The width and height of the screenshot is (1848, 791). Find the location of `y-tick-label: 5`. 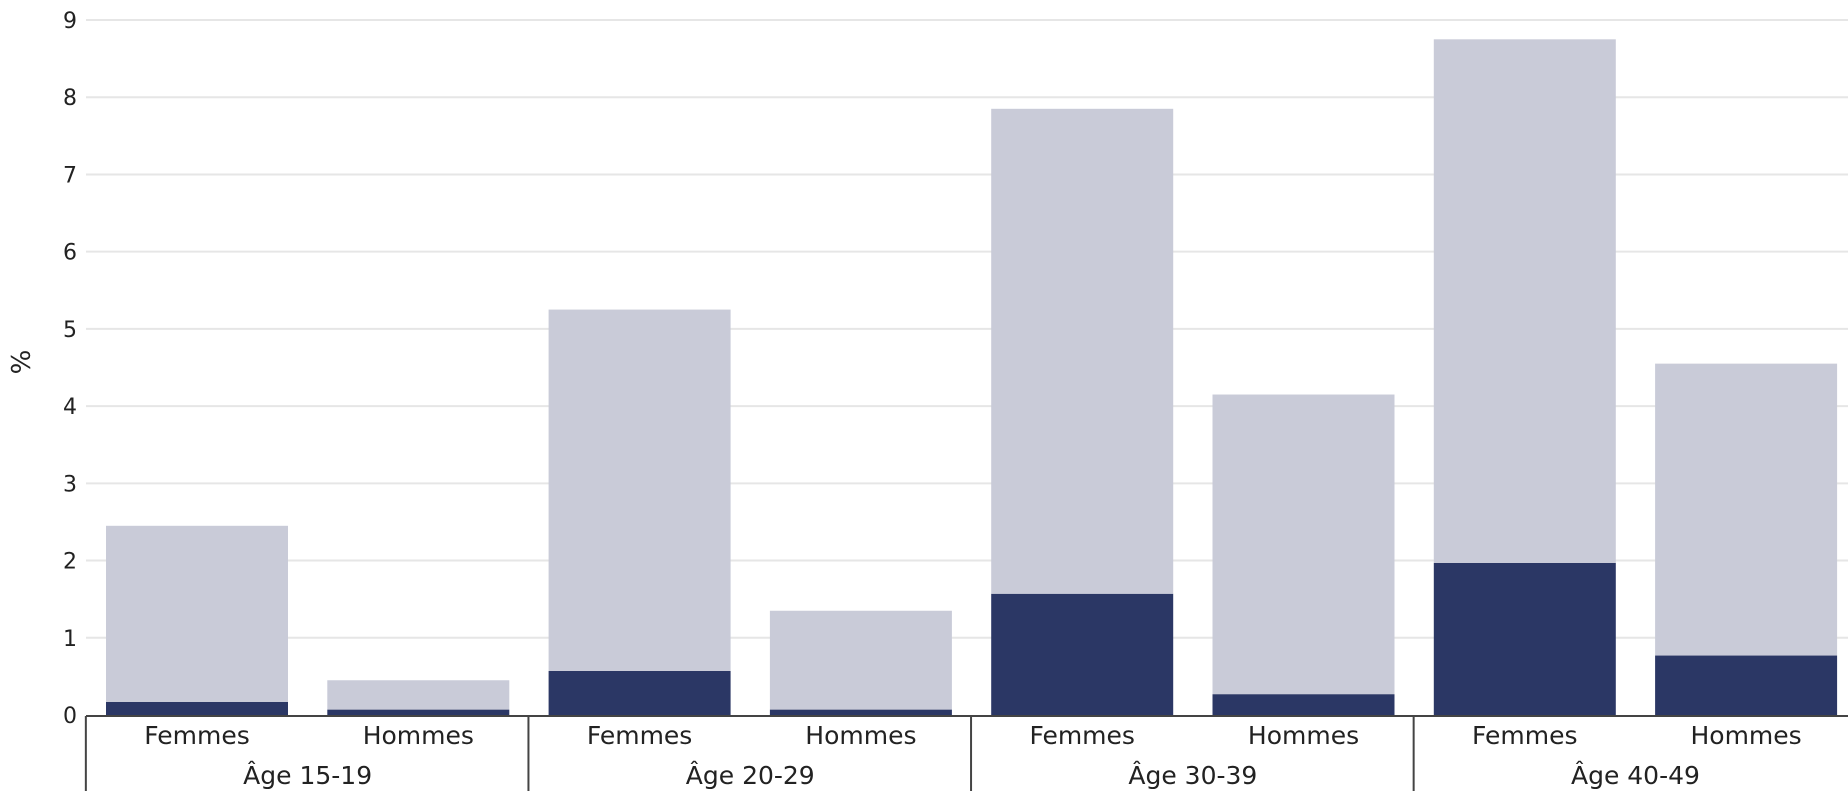

y-tick-label: 5 is located at coordinates (70, 330).